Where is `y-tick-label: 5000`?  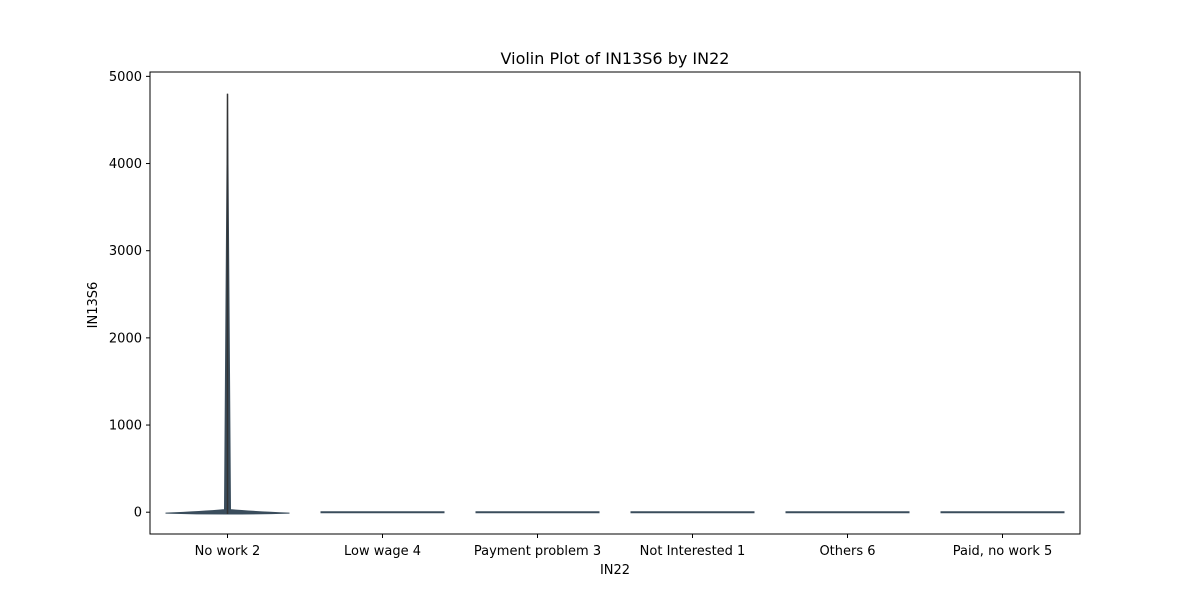 y-tick-label: 5000 is located at coordinates (125, 77).